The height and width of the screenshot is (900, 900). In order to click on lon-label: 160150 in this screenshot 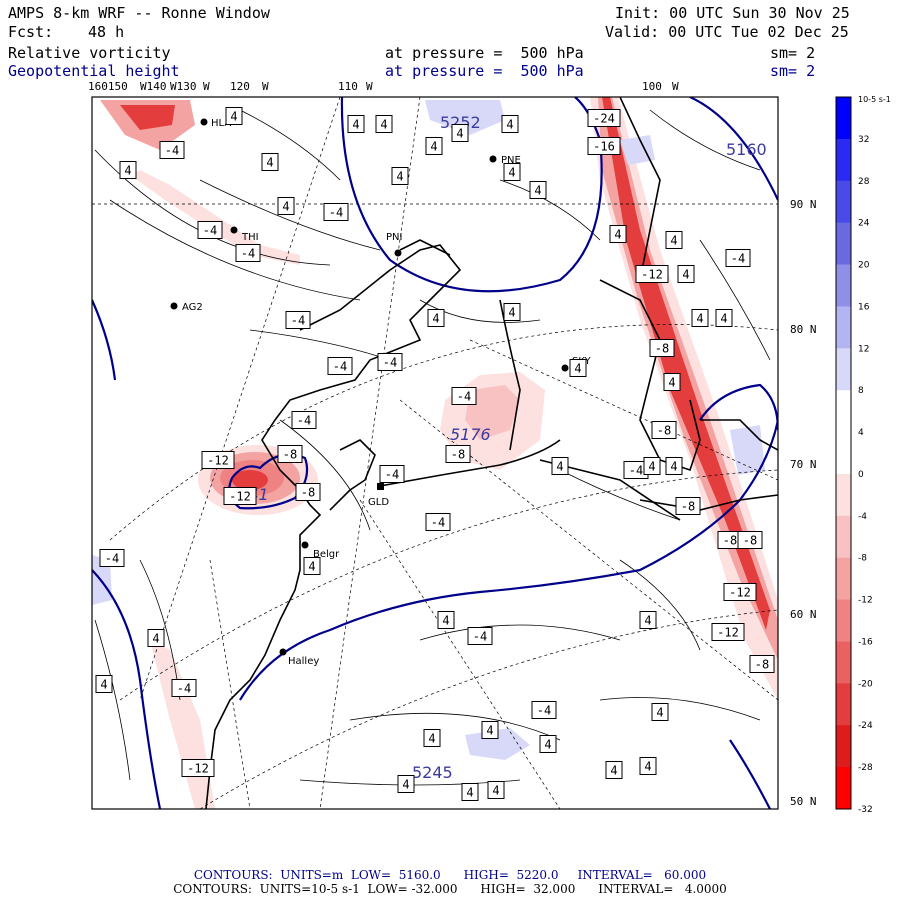, I will do `click(108, 86)`.